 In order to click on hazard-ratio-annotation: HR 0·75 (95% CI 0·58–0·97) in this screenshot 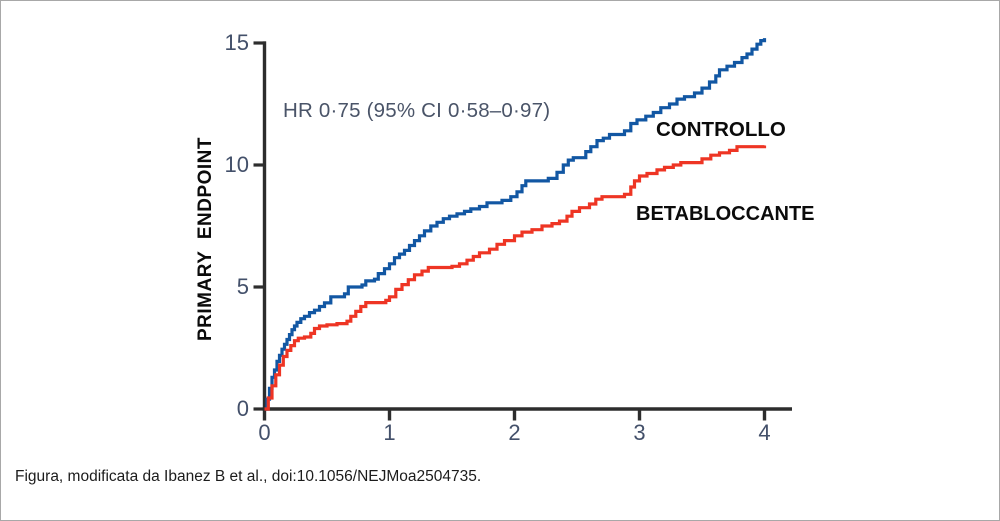, I will do `click(417, 110)`.